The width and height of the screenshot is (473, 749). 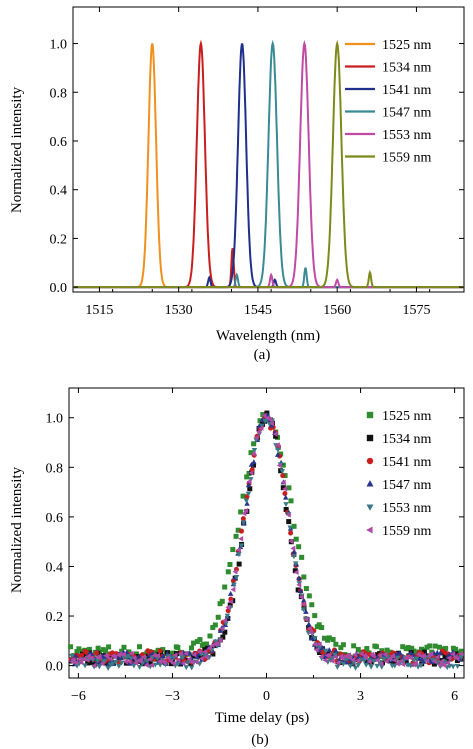 What do you see at coordinates (407, 439) in the screenshot?
I see `legend-label: 1534 nm` at bounding box center [407, 439].